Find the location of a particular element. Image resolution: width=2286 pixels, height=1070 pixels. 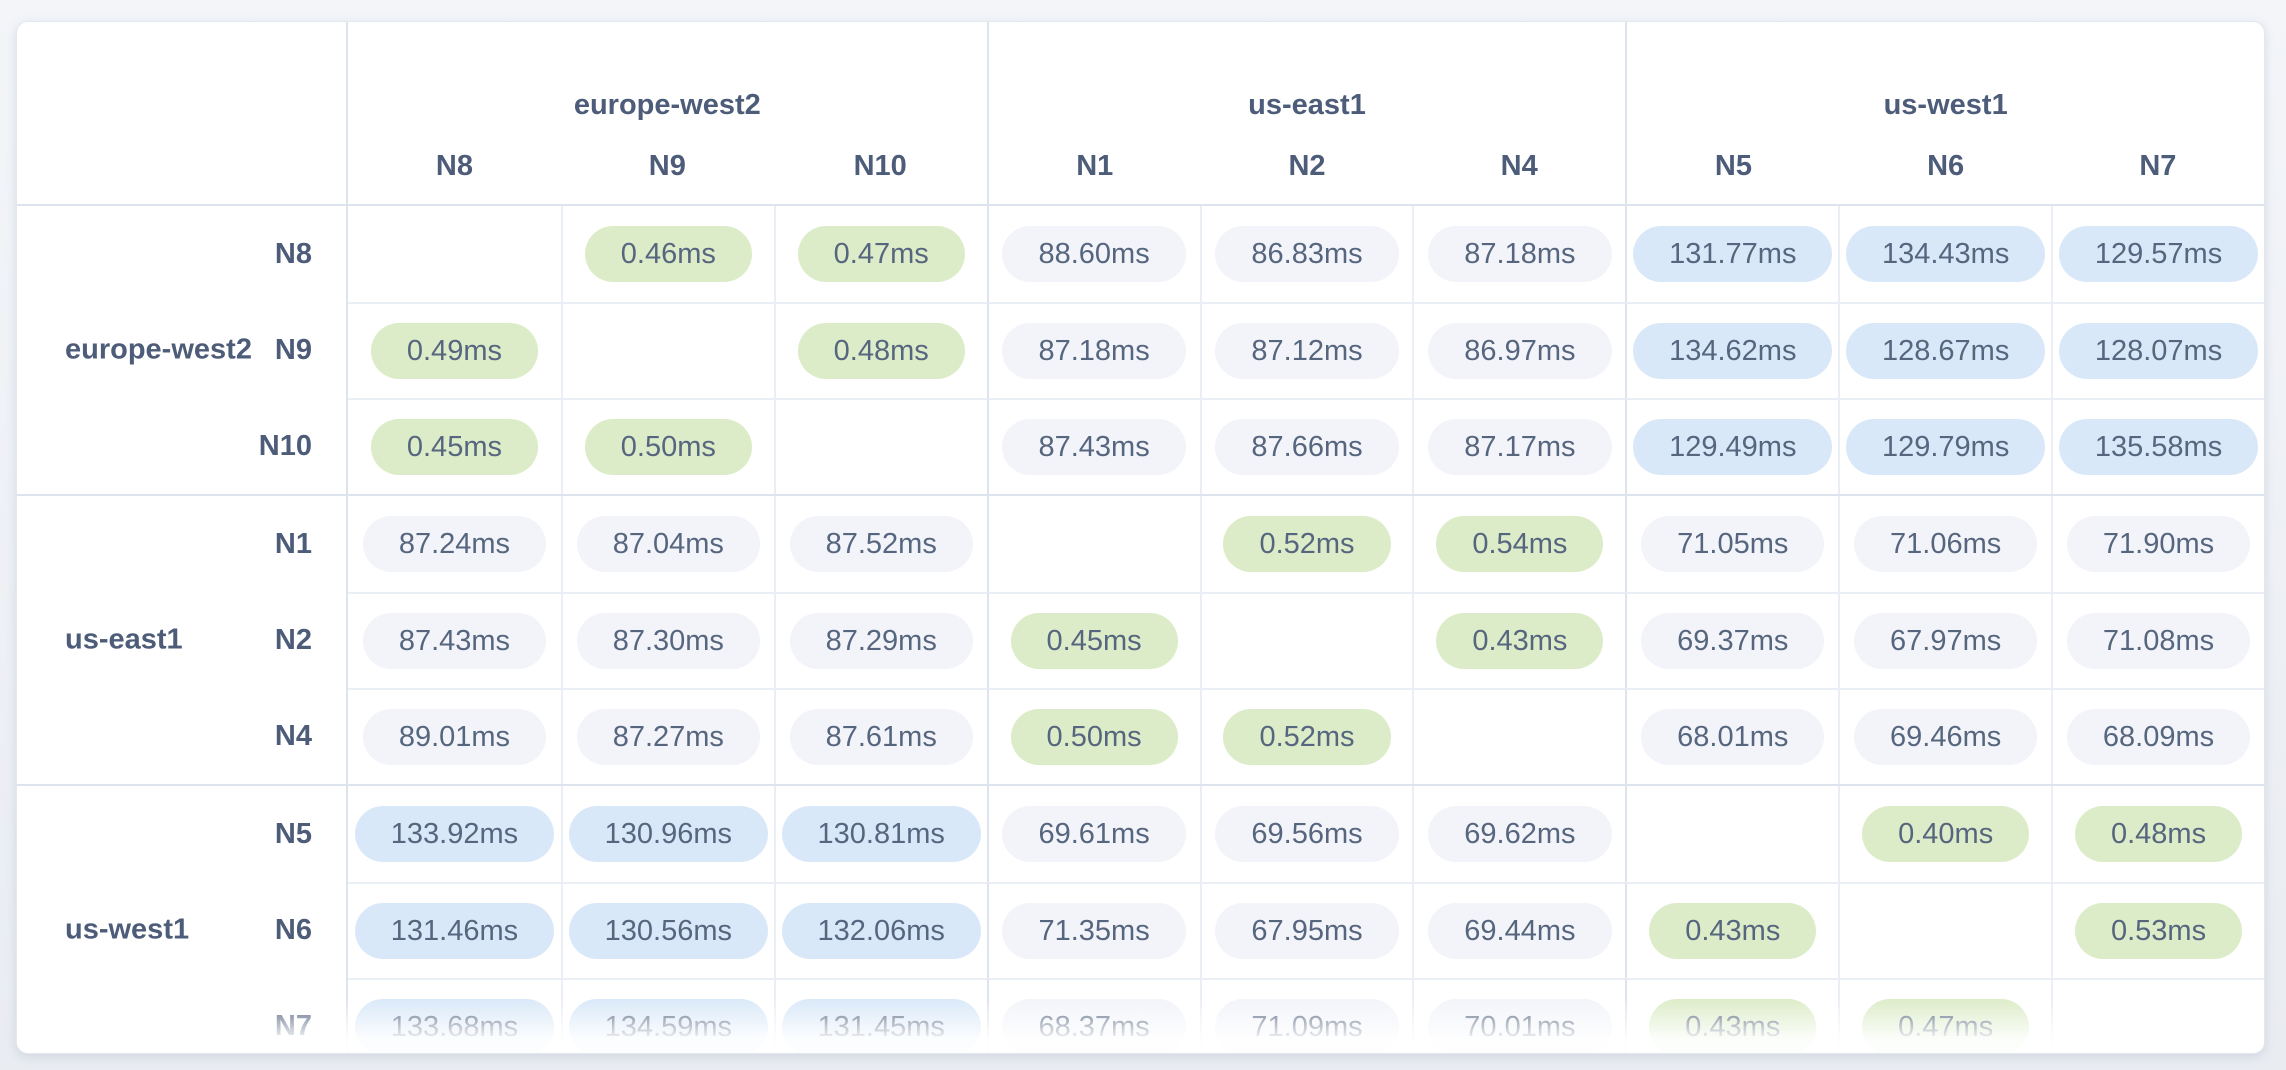

latency-pill-N10-N2: 87.66ms is located at coordinates (1307, 447).